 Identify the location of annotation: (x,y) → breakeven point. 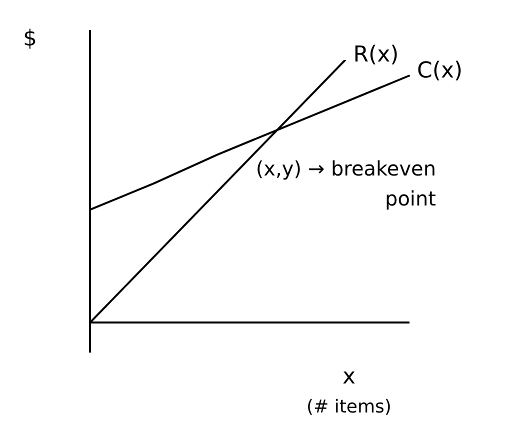
(346, 183).